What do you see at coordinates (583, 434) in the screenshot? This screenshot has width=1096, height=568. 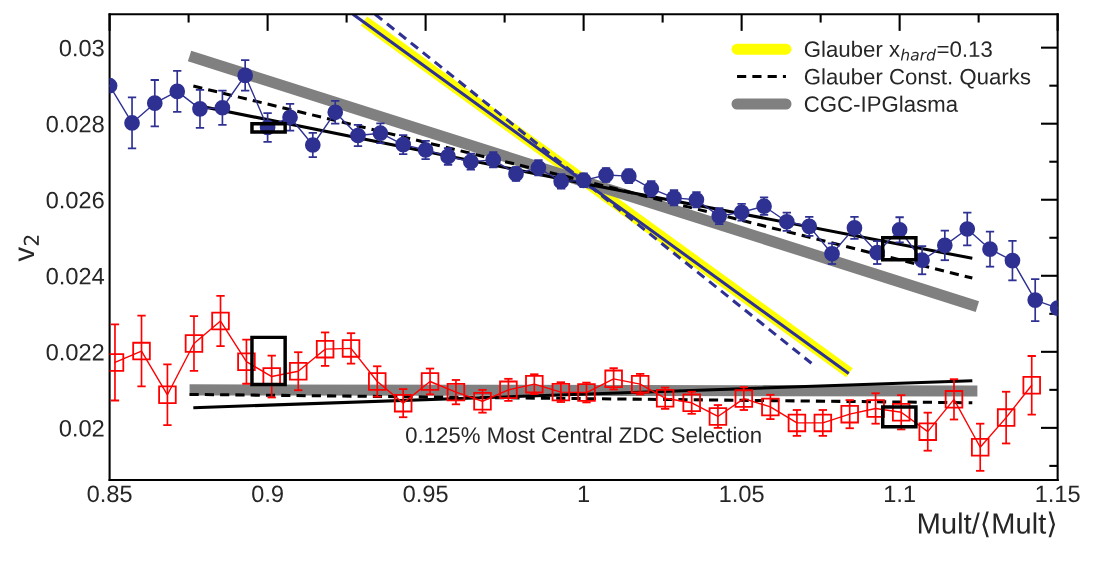 I see `annotation: 0.125% Most Central ZDC Selection` at bounding box center [583, 434].